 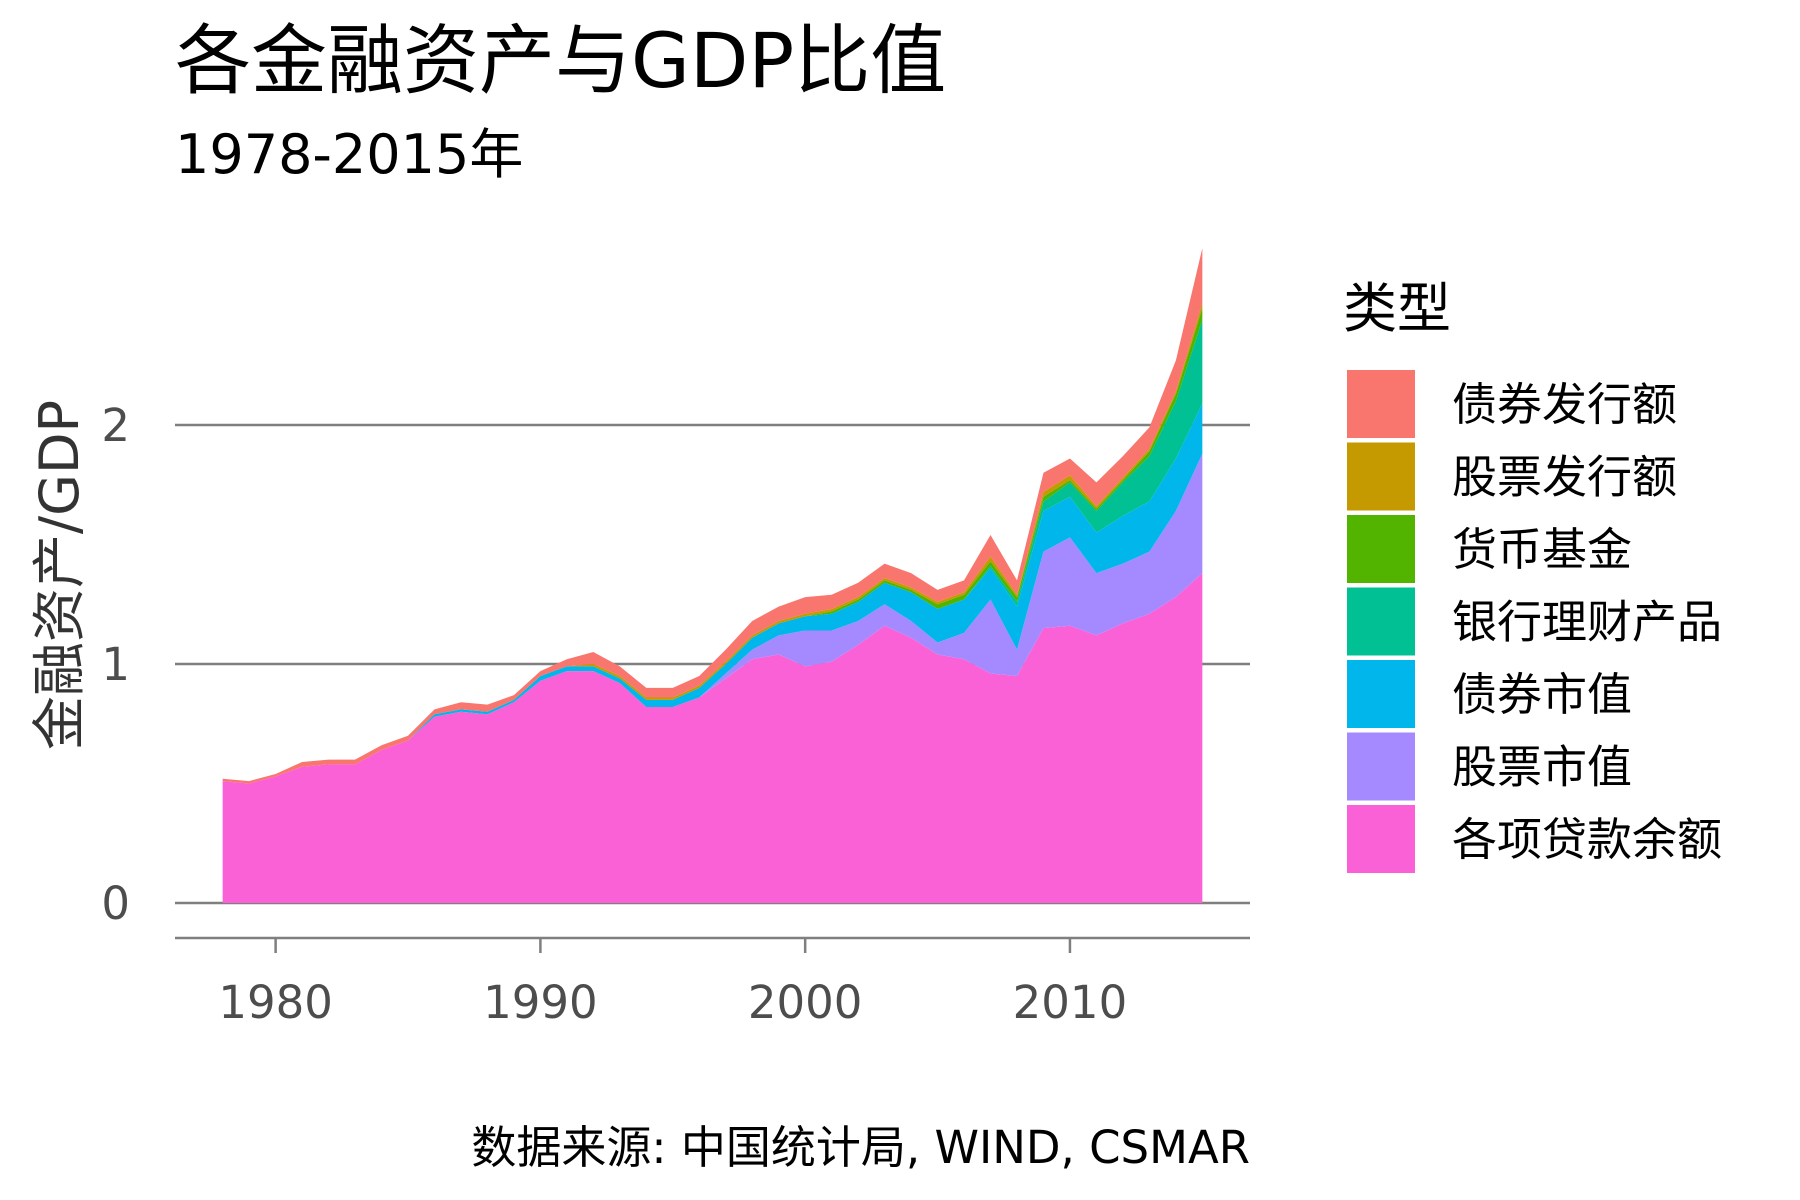 What do you see at coordinates (1542, 549) in the screenshot?
I see `legend-label: 货币基金` at bounding box center [1542, 549].